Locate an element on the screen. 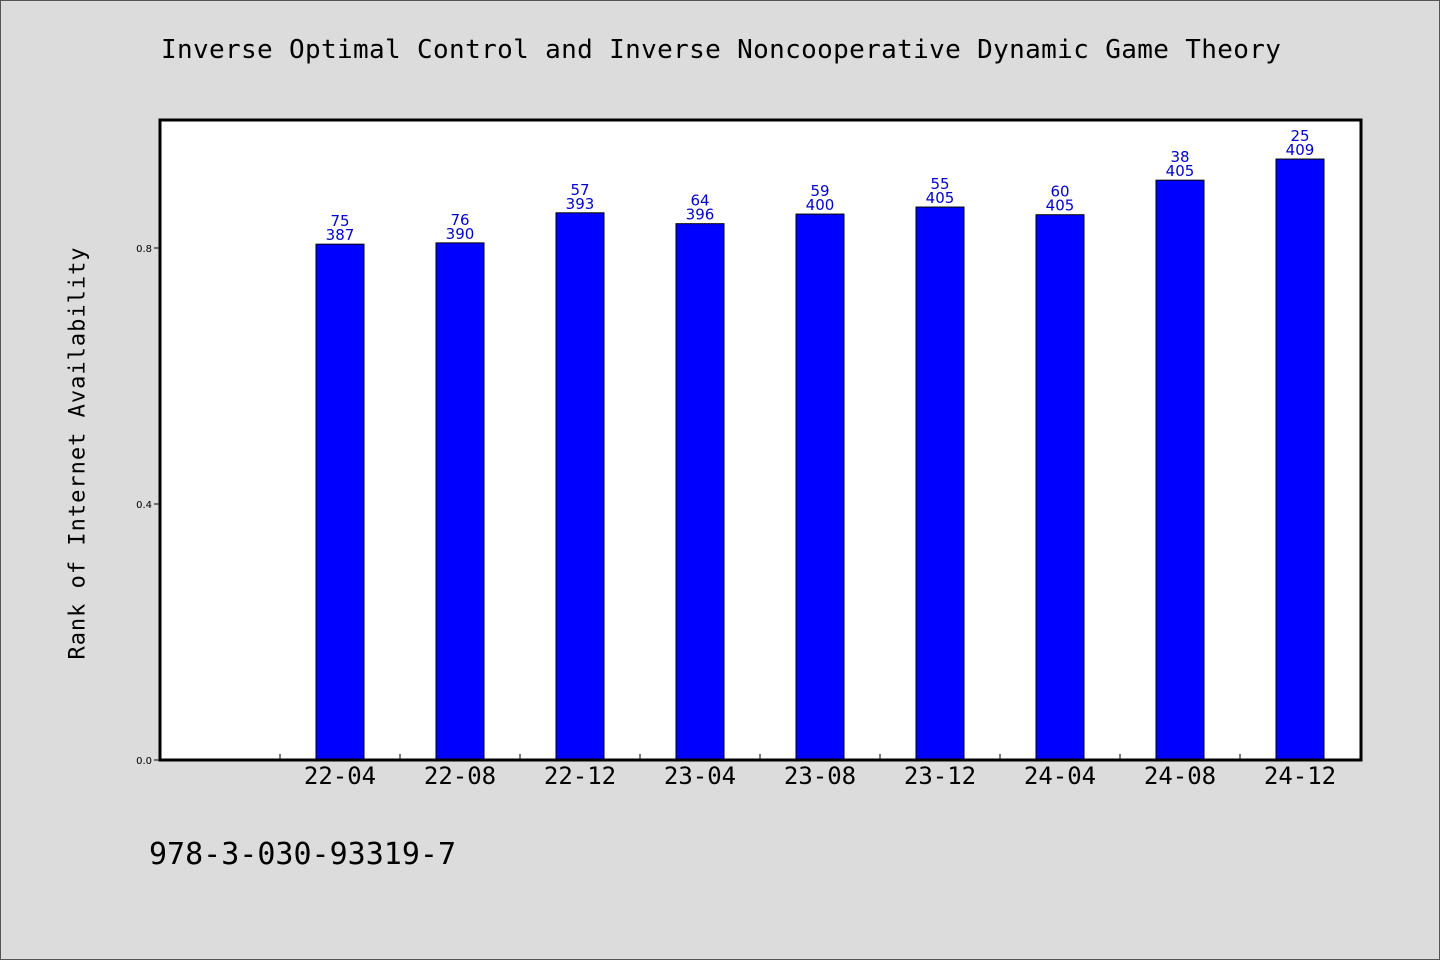 This screenshot has height=960, width=1440. bar-label-bottom: 393 is located at coordinates (580, 204).